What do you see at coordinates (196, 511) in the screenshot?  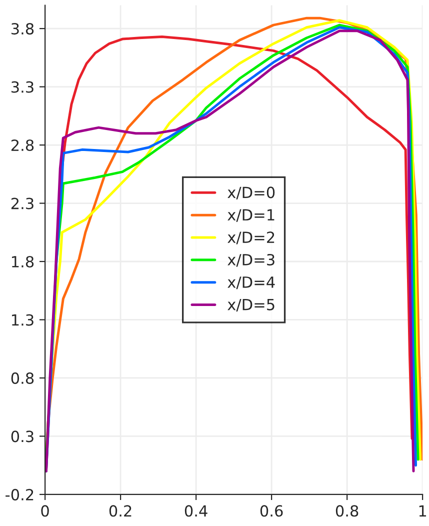 I see `x-tick-label: 0.4` at bounding box center [196, 511].